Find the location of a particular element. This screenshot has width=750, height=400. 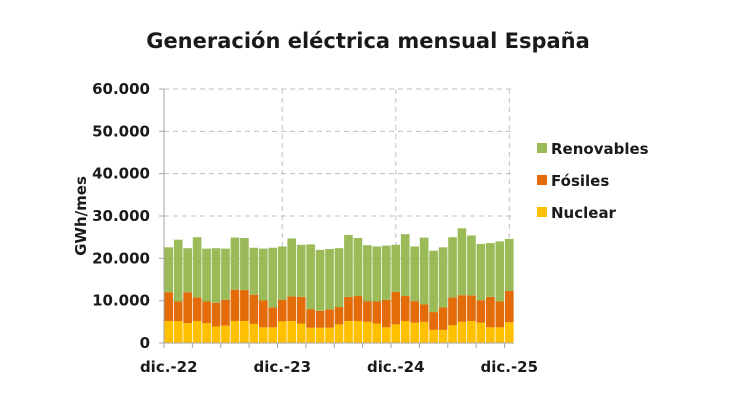

y-tick-label: 50.000 is located at coordinates (121, 131).